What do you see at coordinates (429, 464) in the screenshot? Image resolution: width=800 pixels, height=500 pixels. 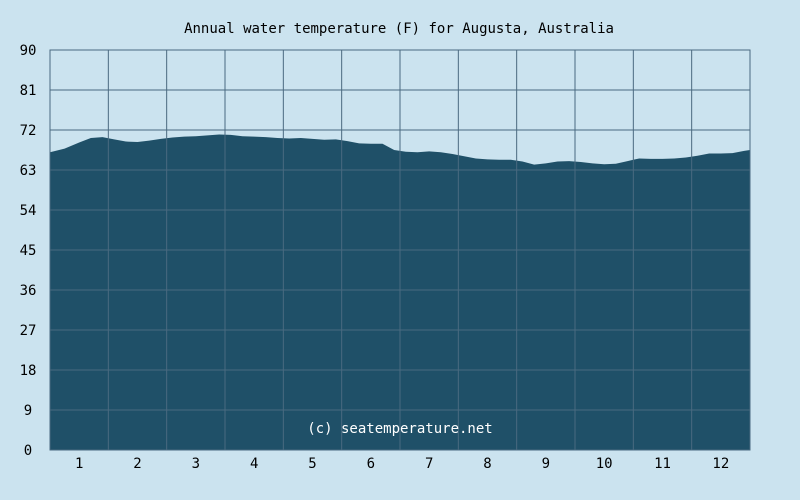 I see `x-tick-label: 7` at bounding box center [429, 464].